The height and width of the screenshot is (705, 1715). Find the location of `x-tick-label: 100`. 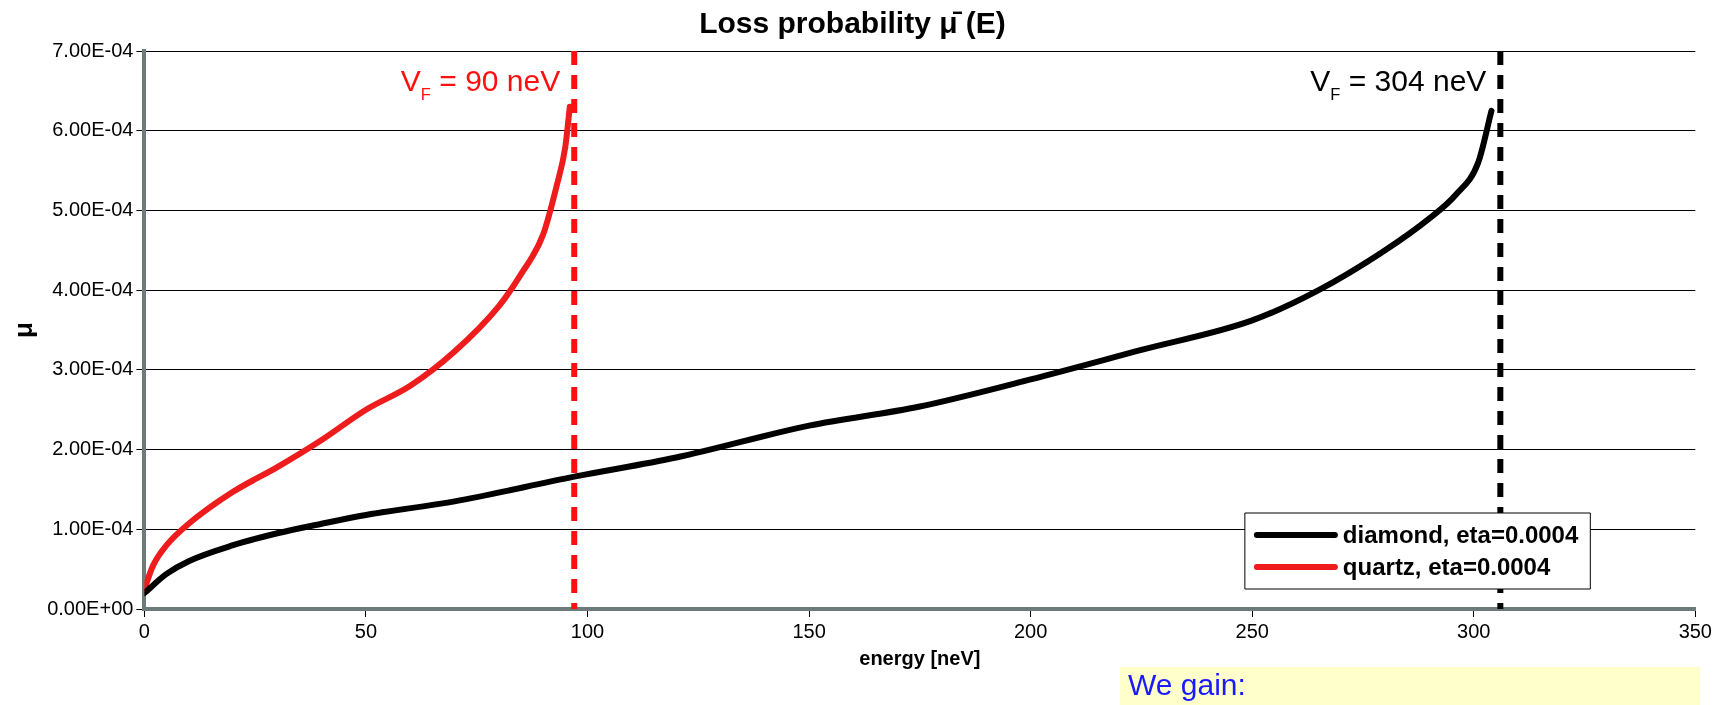

x-tick-label: 100 is located at coordinates (587, 630).